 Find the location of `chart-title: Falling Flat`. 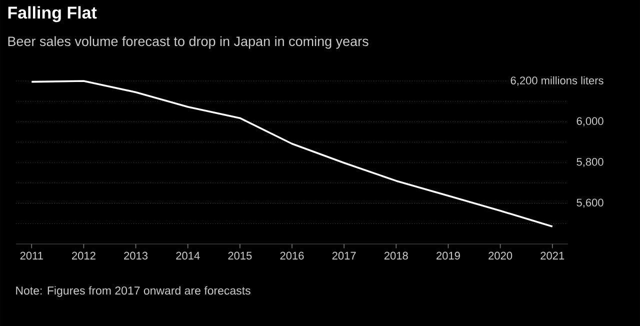

chart-title: Falling Flat is located at coordinates (52, 14).